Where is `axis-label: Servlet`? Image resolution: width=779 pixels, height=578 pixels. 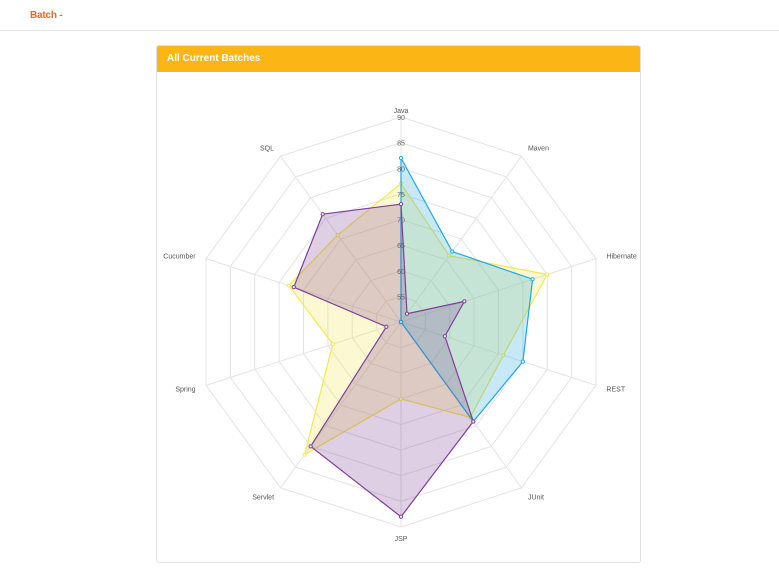 axis-label: Servlet is located at coordinates (263, 498).